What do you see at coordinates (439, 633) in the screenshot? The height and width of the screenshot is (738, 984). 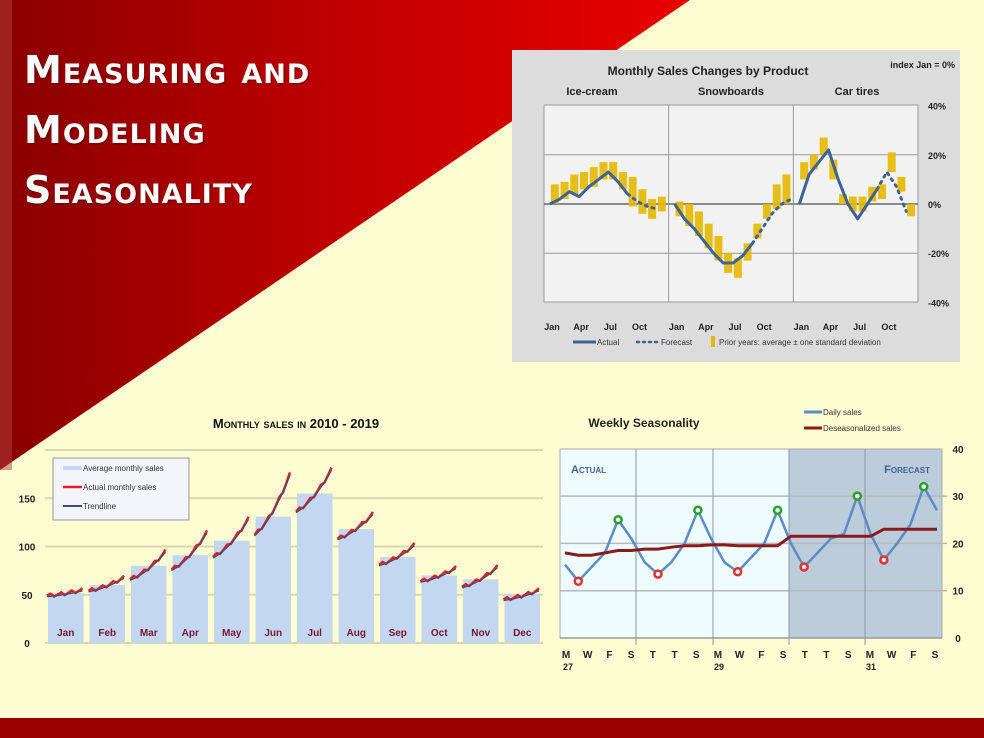 I see `bar-label: Oct` at bounding box center [439, 633].